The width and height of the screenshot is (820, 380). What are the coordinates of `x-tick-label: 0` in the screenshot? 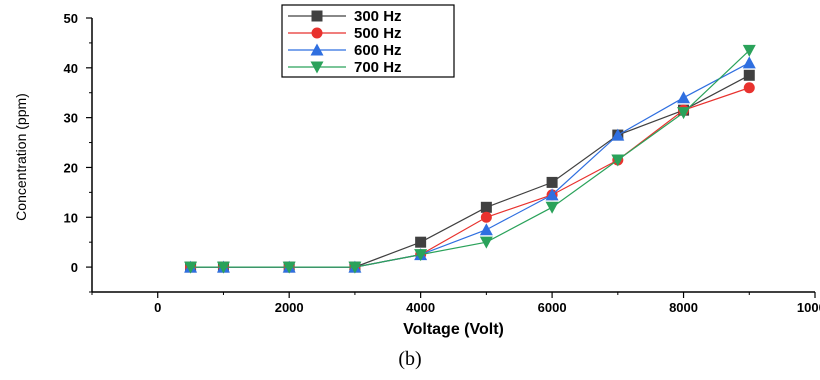 It's located at (157, 307).